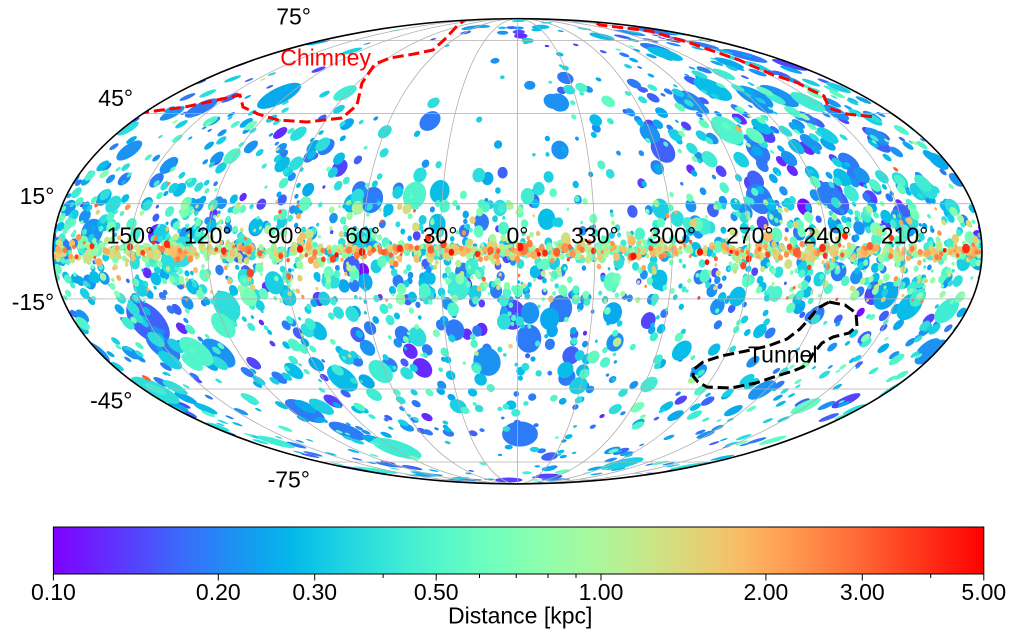 The height and width of the screenshot is (639, 1015). I want to click on svg-text: 0.50, so click(436, 592).